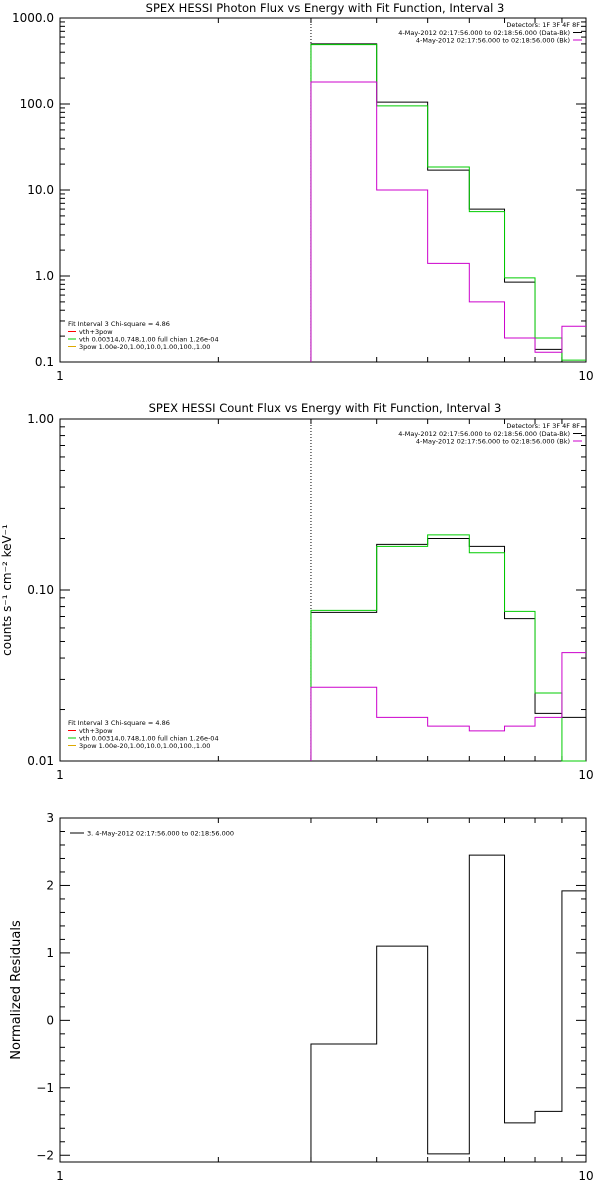  Describe the element at coordinates (543, 426) in the screenshot. I see `count-flux-legend-top-header: Detectors: 1F 3F 4F 8F` at that location.